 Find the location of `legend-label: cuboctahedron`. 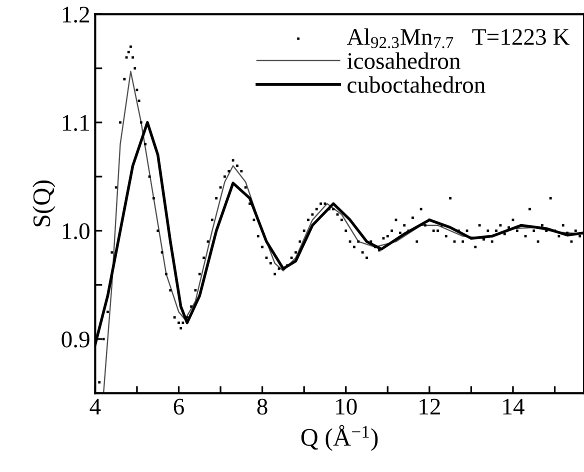

legend-label: cuboctahedron is located at coordinates (417, 84).